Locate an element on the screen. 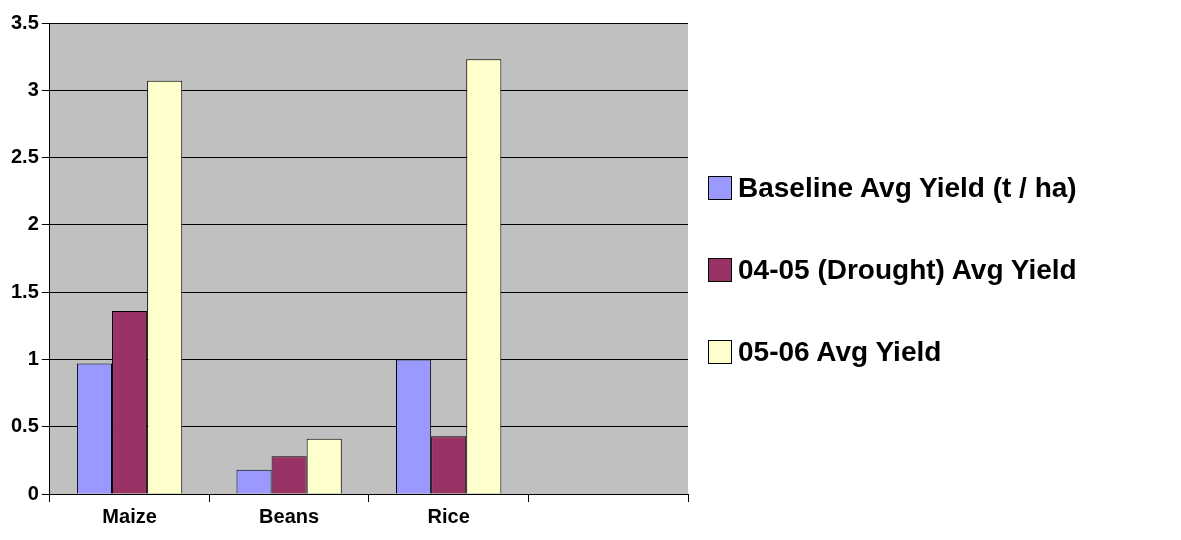 The width and height of the screenshot is (1181, 540). y-tick-label: 3 is located at coordinates (33, 88).